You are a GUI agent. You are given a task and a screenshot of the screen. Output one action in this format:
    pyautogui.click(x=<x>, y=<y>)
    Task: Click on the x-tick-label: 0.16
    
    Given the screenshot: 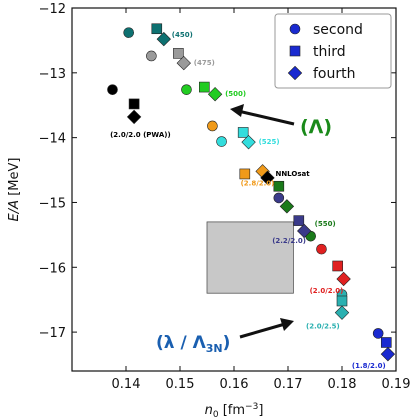 What is the action you would take?
    pyautogui.click(x=234, y=384)
    